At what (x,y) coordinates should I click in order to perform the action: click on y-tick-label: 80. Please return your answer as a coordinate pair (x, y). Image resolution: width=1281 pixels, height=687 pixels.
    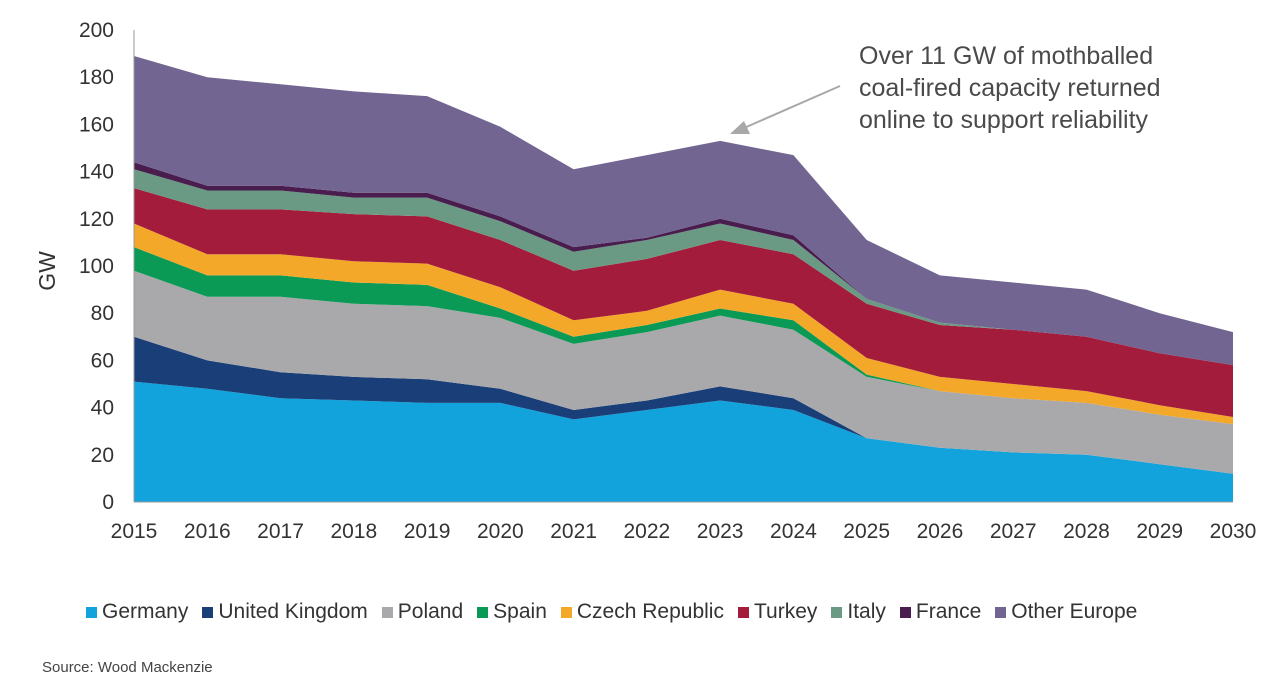
    Looking at the image, I should click on (102, 313).